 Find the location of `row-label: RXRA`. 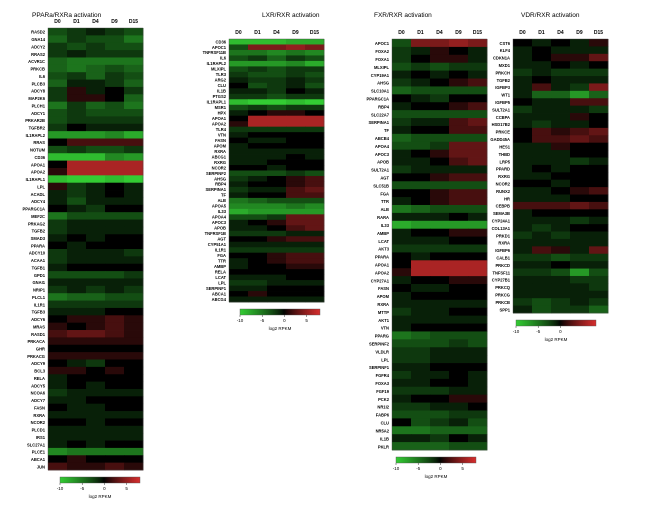

row-label: RXRA is located at coordinates (383, 304).